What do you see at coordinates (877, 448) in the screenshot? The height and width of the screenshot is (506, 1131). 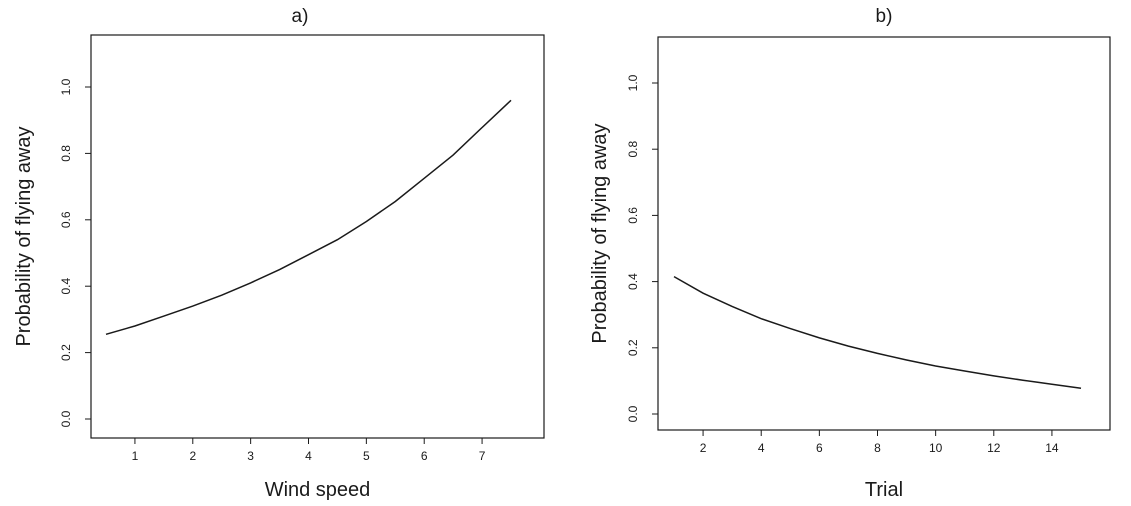 I see `x-tick-label: 8` at bounding box center [877, 448].